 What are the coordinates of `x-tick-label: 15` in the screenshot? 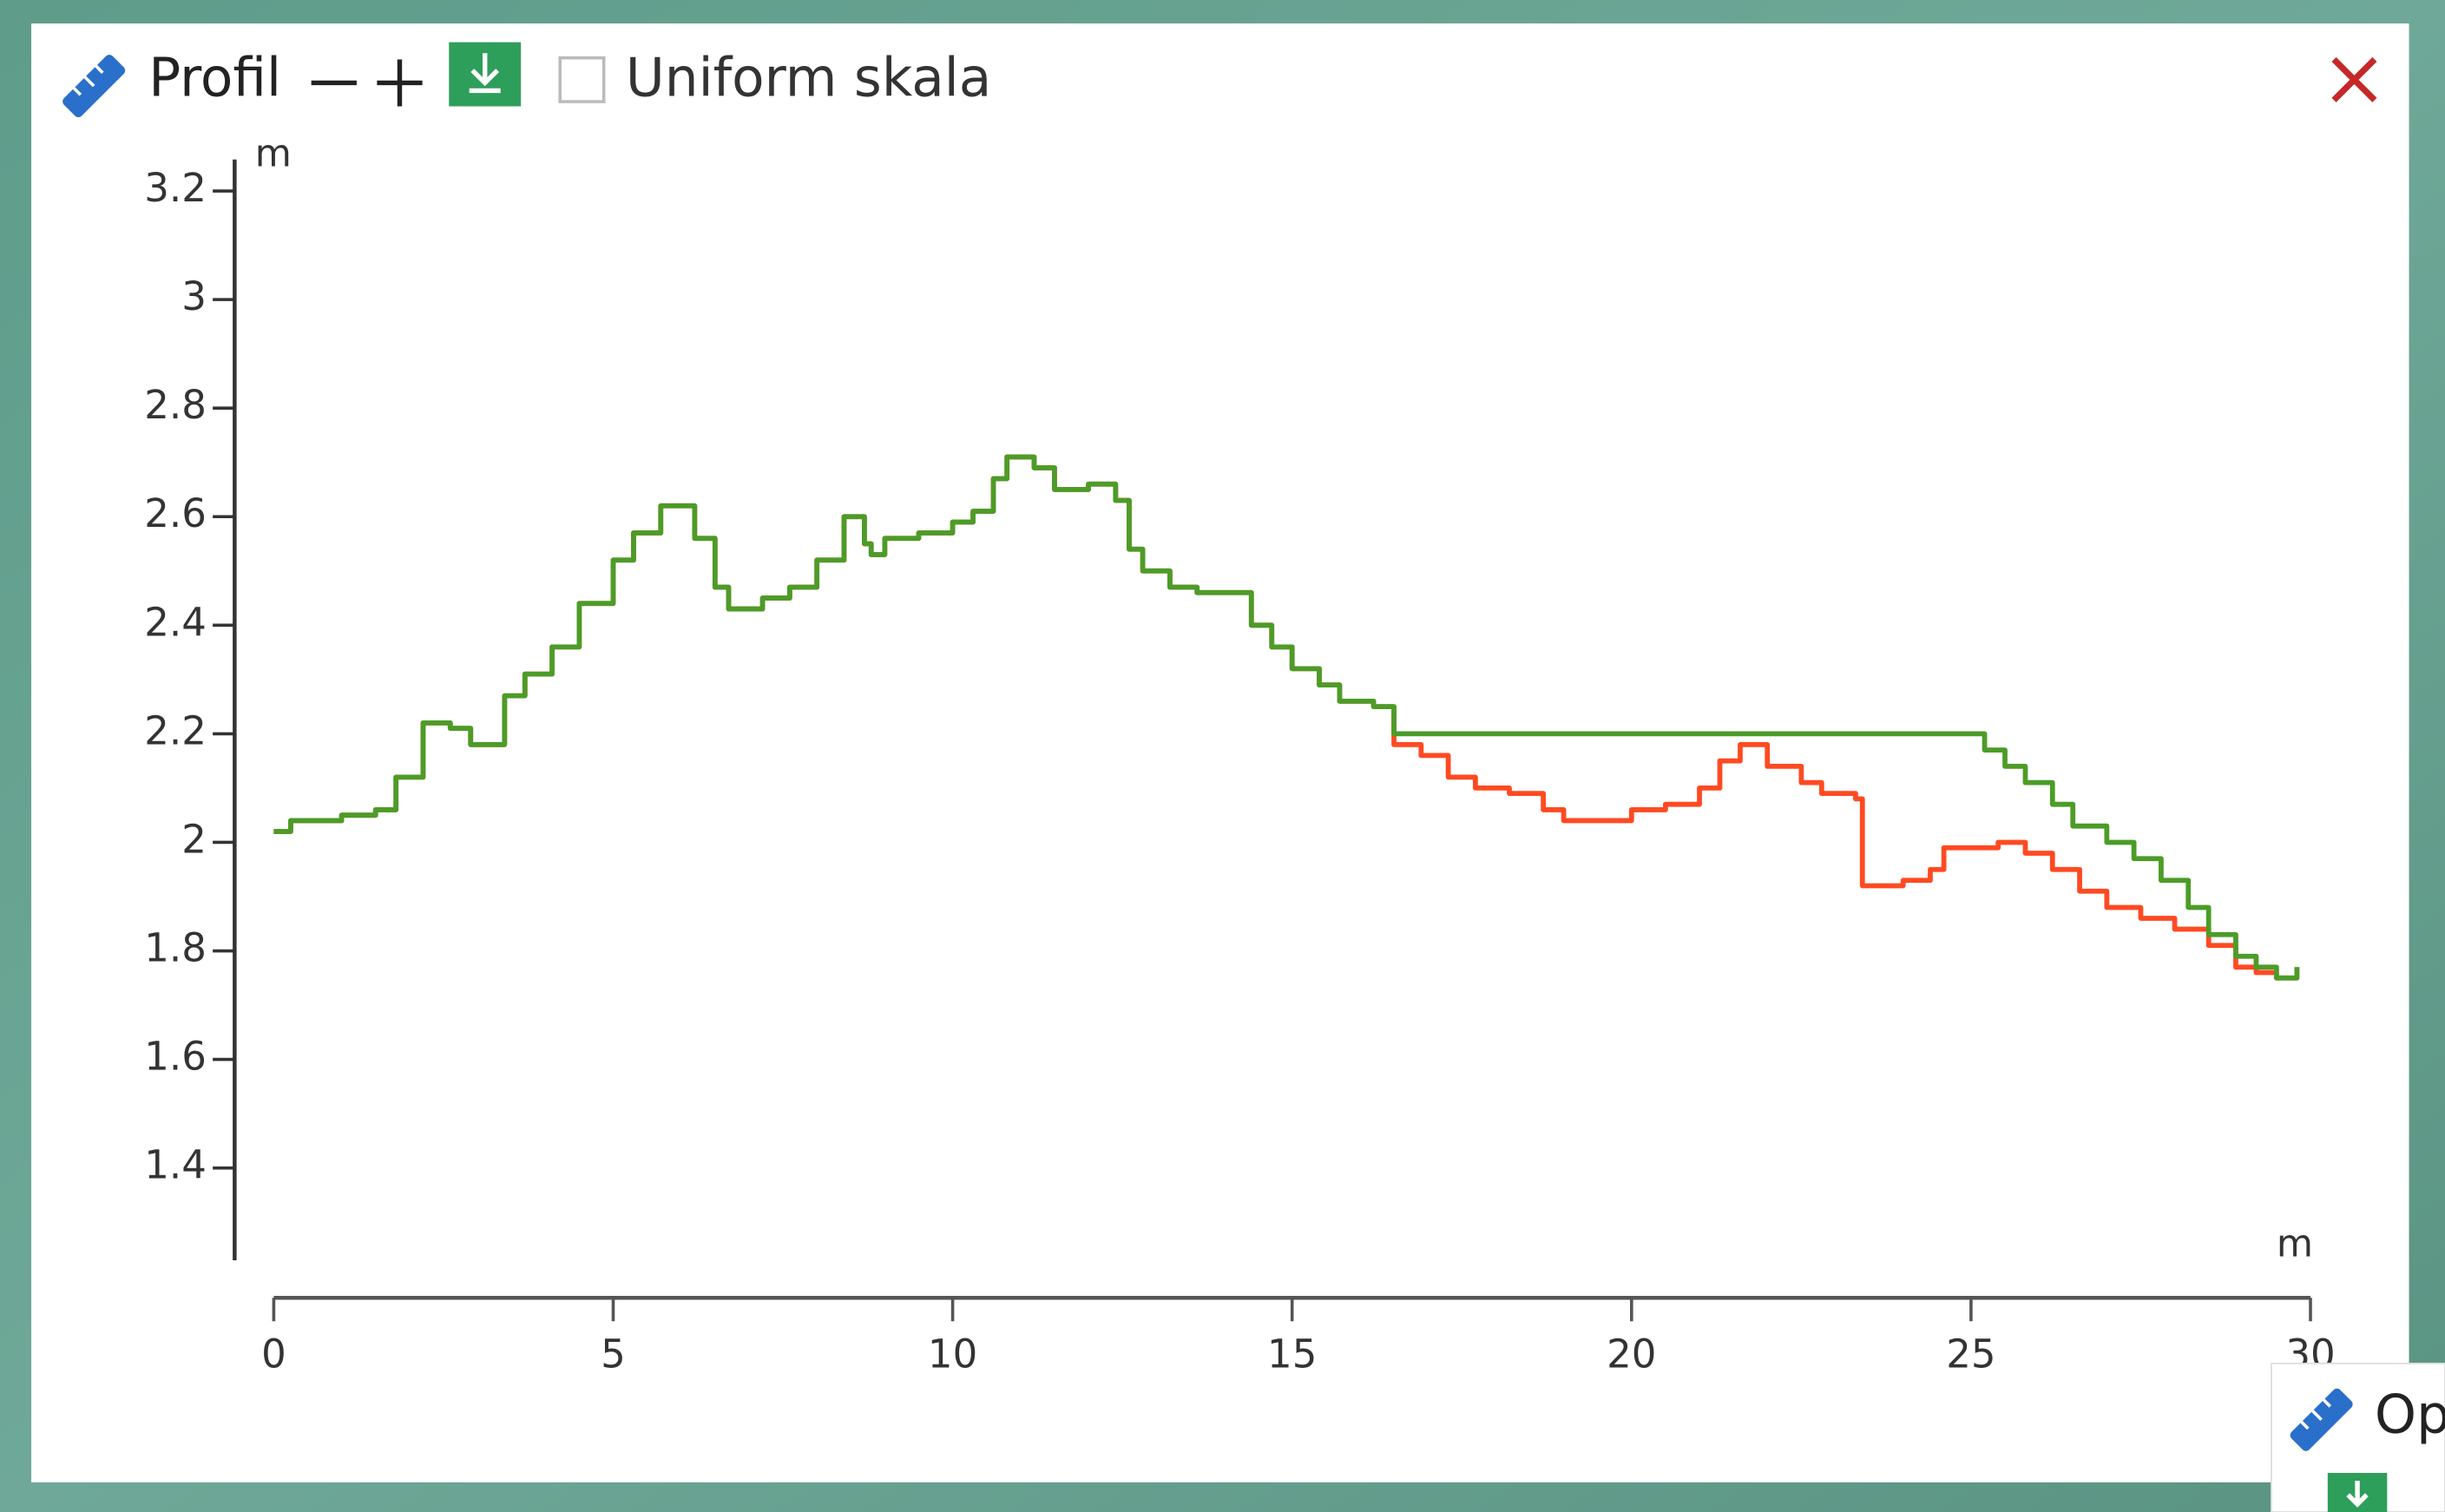 It's located at (1292, 1354).